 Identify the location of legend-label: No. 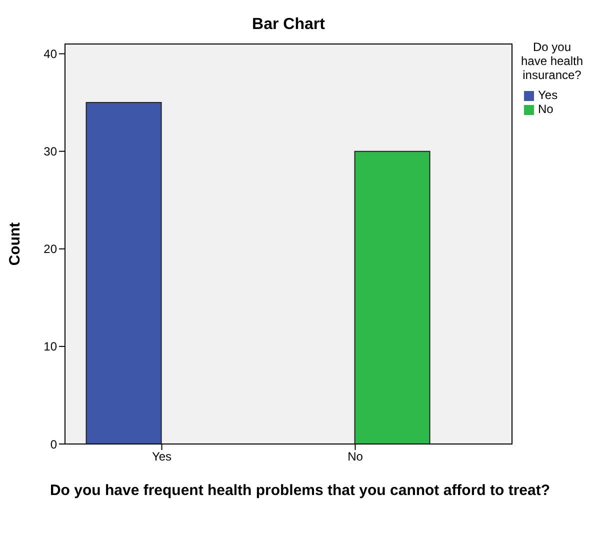
(546, 109).